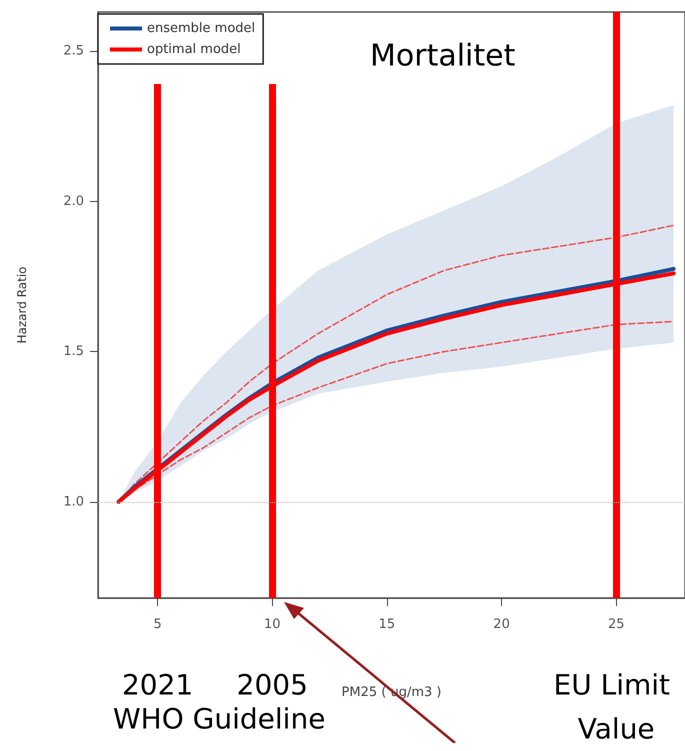 The height and width of the screenshot is (751, 685). I want to click on text: 2005, so click(272, 685).